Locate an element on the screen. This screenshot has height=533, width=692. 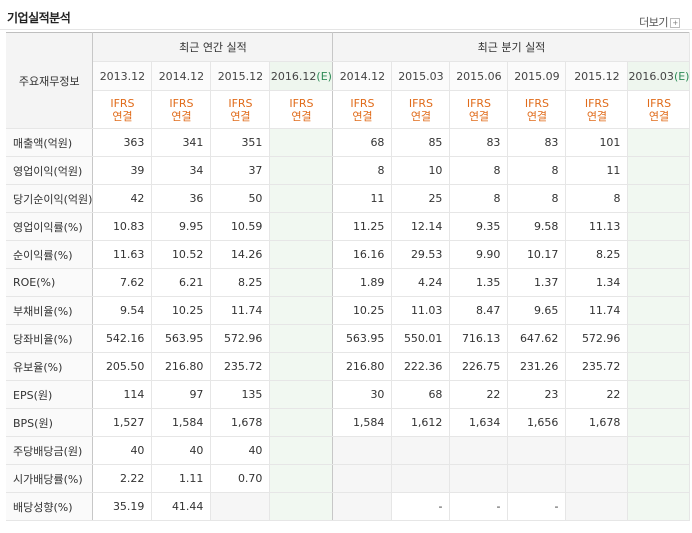
quarterly-value-cell: 1,634 is located at coordinates (479, 422).